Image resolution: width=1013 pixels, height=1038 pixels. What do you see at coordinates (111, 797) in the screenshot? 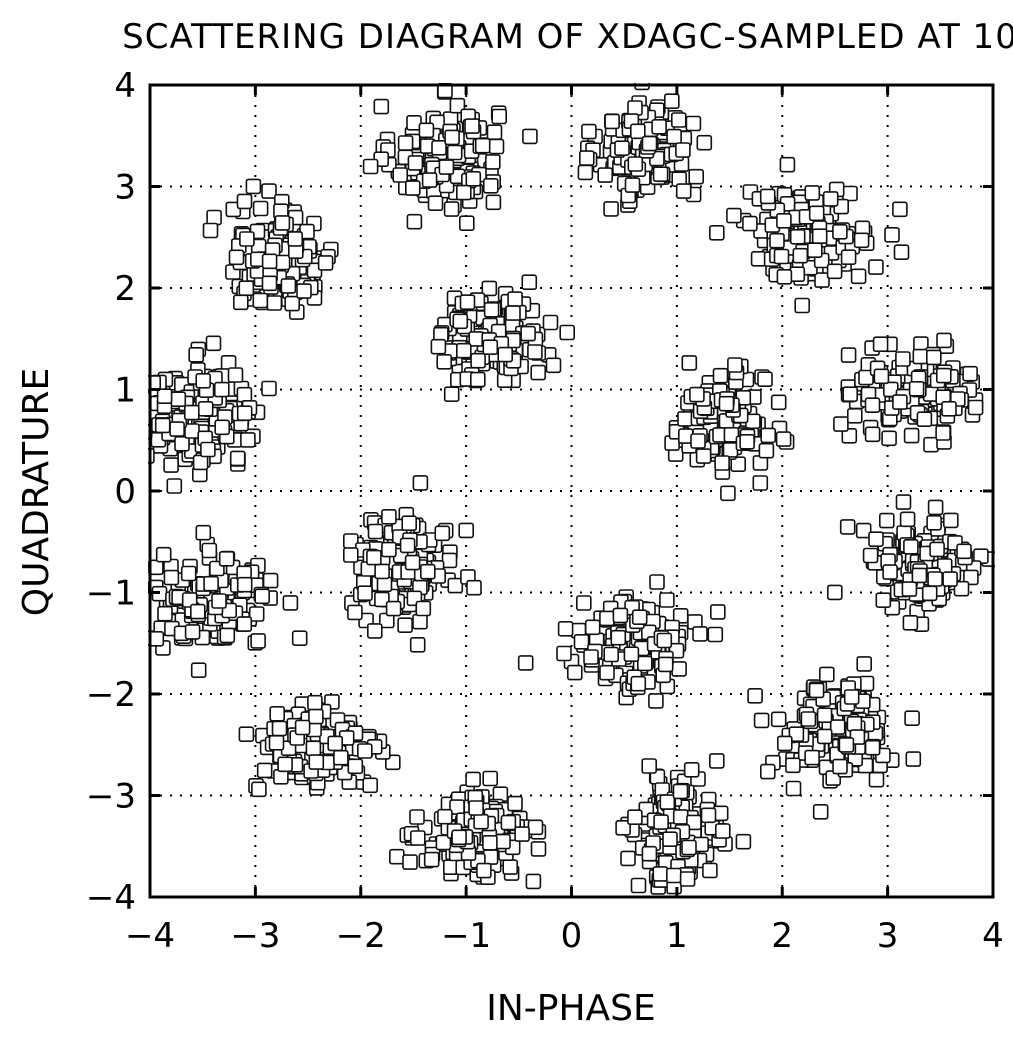
I see `y-tick-label: −3` at bounding box center [111, 797].